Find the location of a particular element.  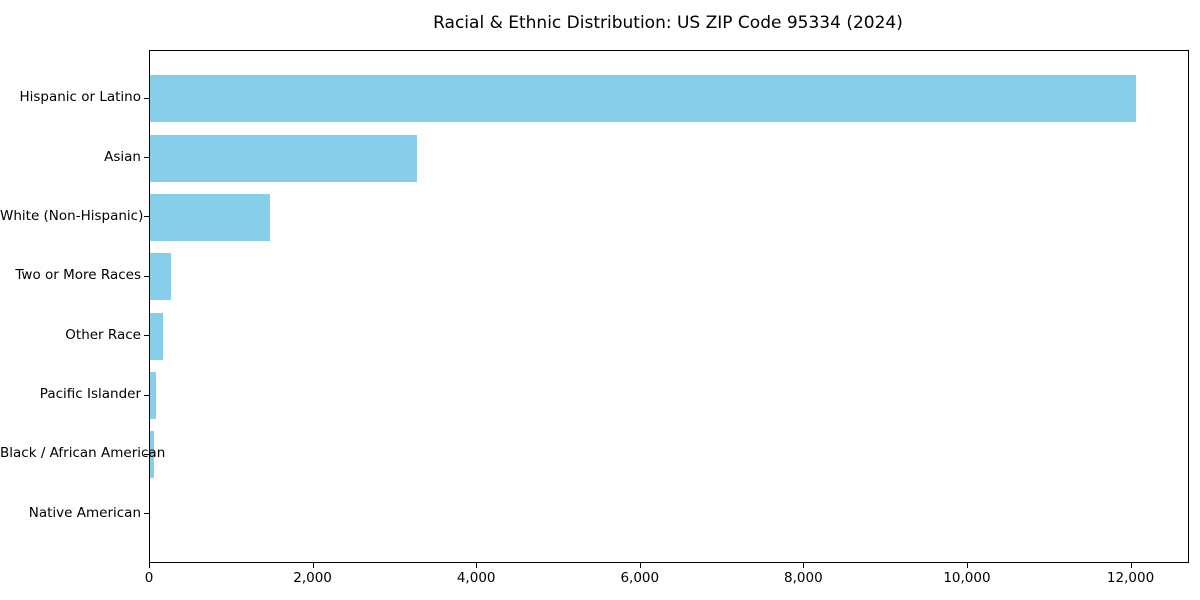

y-axis-label: Native American is located at coordinates (84, 512).